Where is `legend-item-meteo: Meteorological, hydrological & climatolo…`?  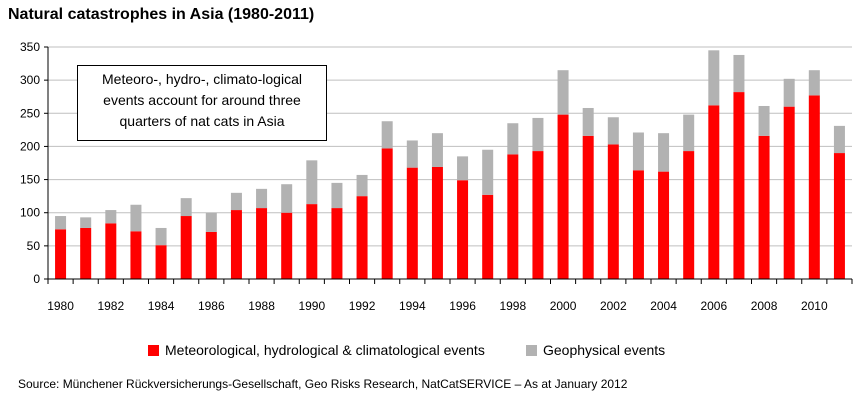
legend-item-meteo: Meteorological, hydrological & climatolo… is located at coordinates (316, 350).